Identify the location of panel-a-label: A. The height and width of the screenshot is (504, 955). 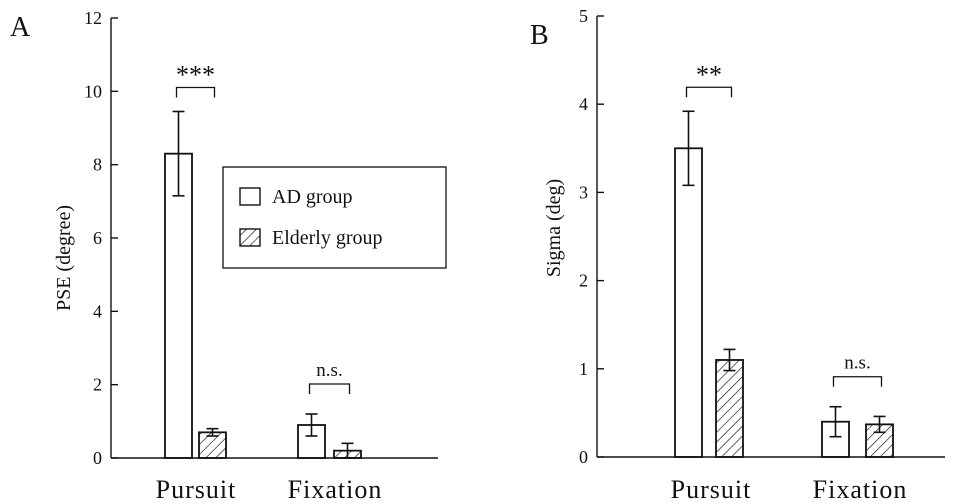
(20, 27).